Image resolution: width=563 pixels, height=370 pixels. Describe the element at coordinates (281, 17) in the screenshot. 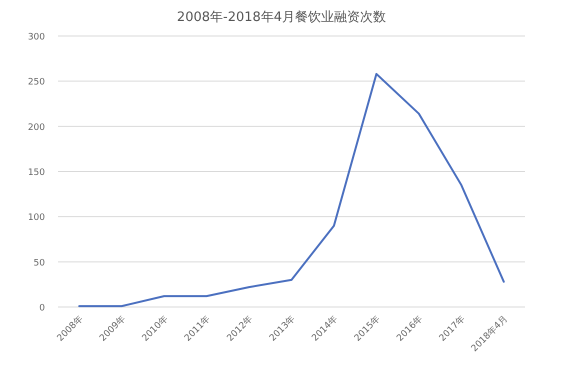

I see `chart-title: 2008年-2018年4月餐饮业融资次数` at that location.